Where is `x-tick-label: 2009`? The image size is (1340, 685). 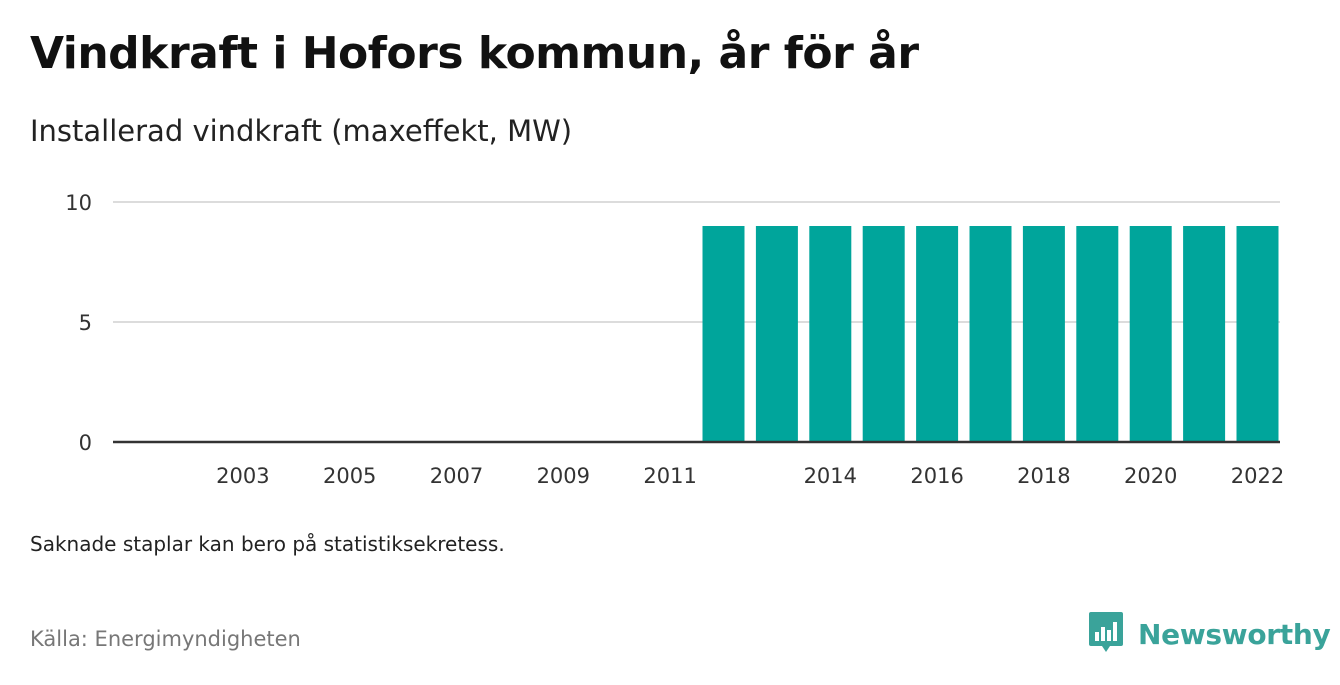
x-tick-label: 2009 is located at coordinates (563, 476).